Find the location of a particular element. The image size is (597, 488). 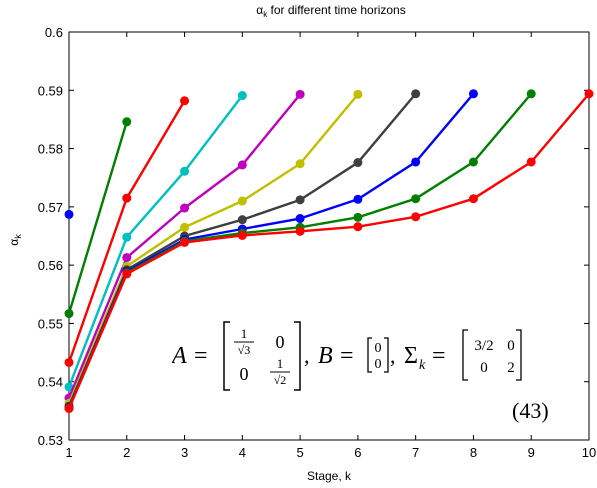

x-tick-label: 7 is located at coordinates (415, 452).